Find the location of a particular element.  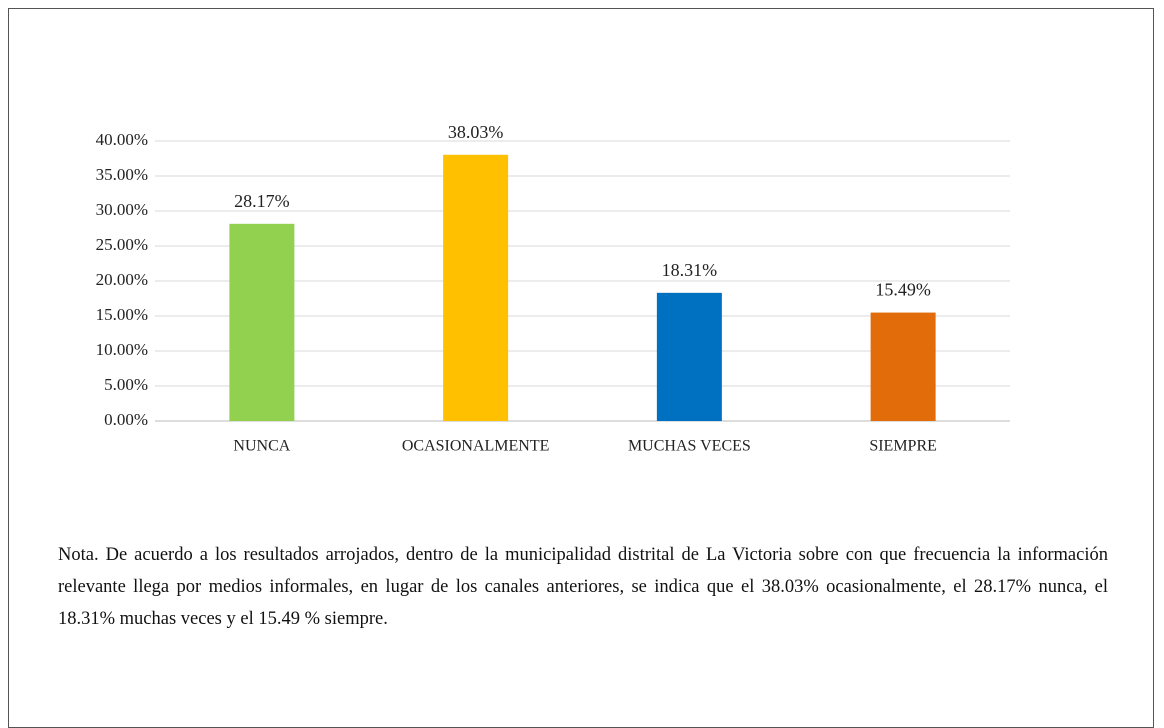

x-tick-label: MUCHAS VECES is located at coordinates (689, 446).